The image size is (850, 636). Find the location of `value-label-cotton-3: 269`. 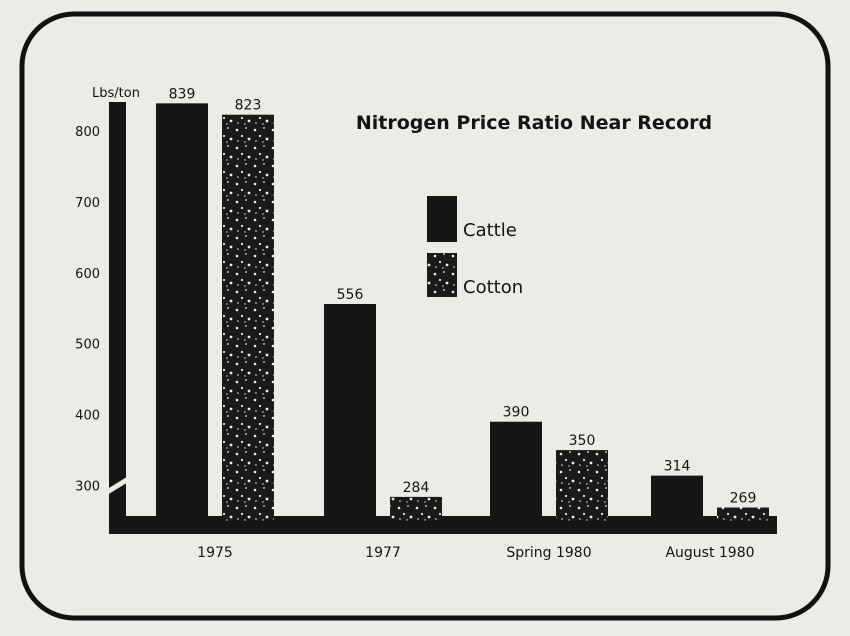

value-label-cotton-3: 269 is located at coordinates (743, 499).